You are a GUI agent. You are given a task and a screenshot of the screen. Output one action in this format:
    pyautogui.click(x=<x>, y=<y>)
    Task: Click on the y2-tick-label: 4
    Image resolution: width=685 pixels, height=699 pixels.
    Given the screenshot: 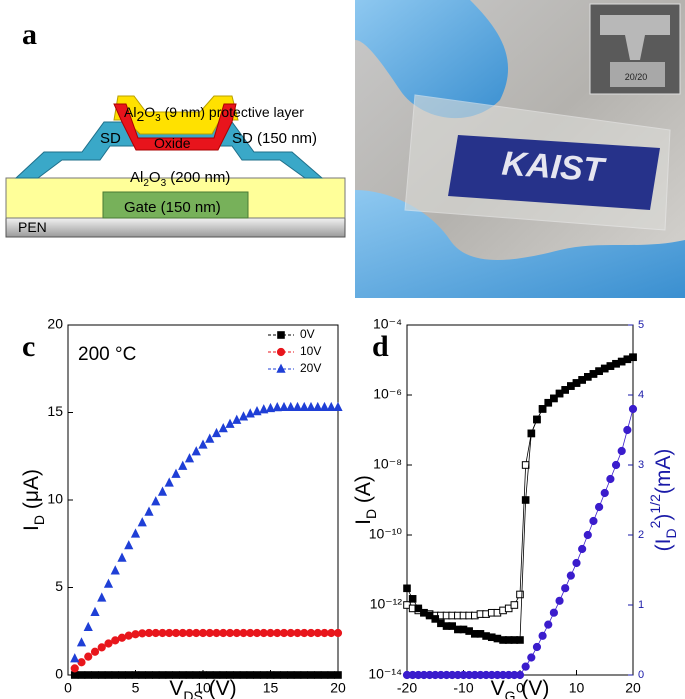 What is the action you would take?
    pyautogui.click(x=641, y=395)
    